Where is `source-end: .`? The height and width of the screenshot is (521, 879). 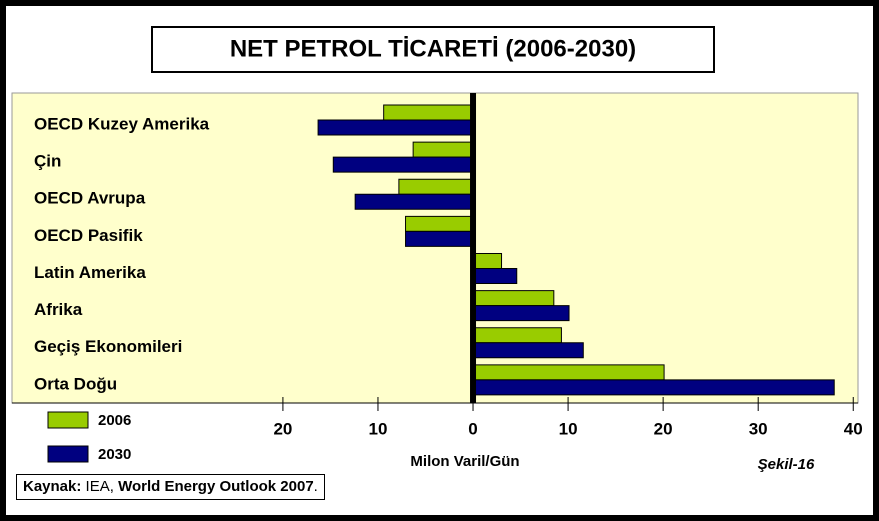
source-end: . is located at coordinates (315, 486).